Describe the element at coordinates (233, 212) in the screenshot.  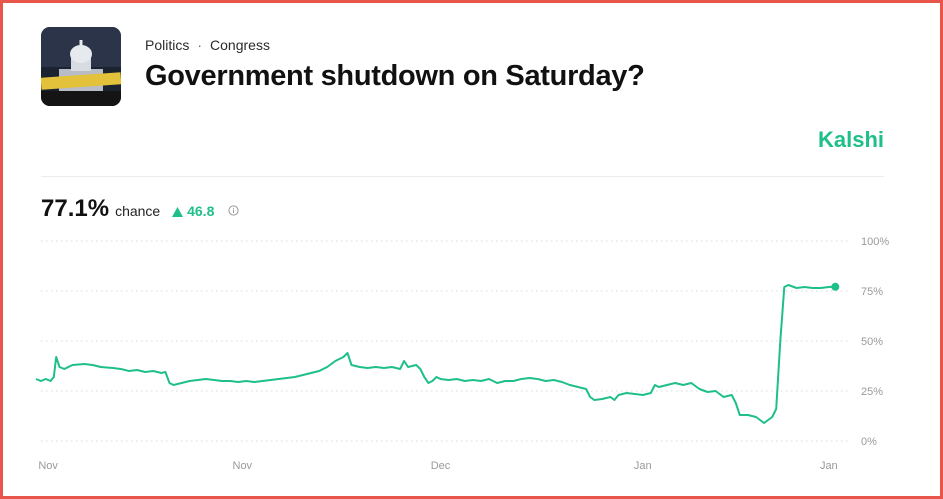
I see `info-icon` at that location.